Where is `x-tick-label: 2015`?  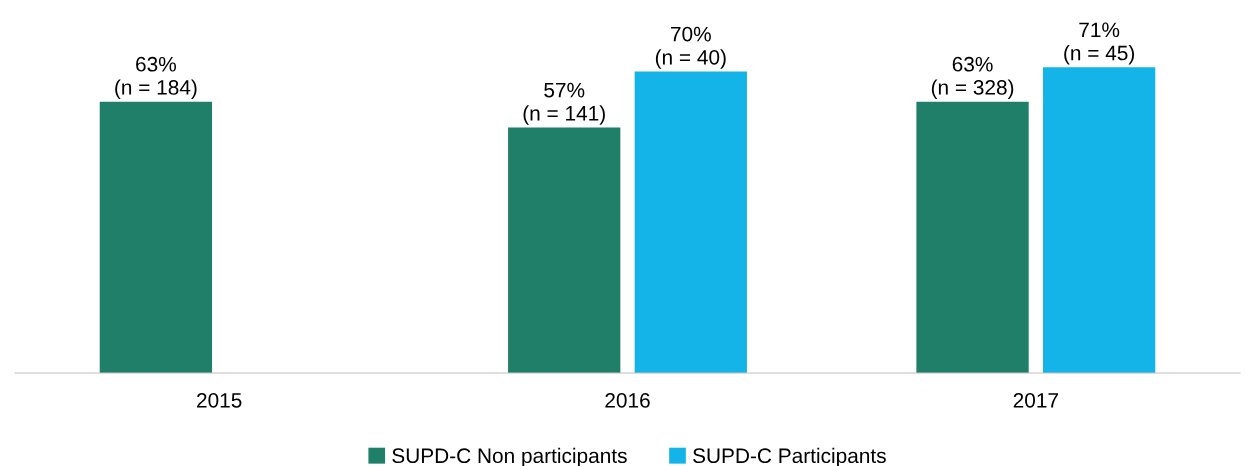 x-tick-label: 2015 is located at coordinates (219, 400).